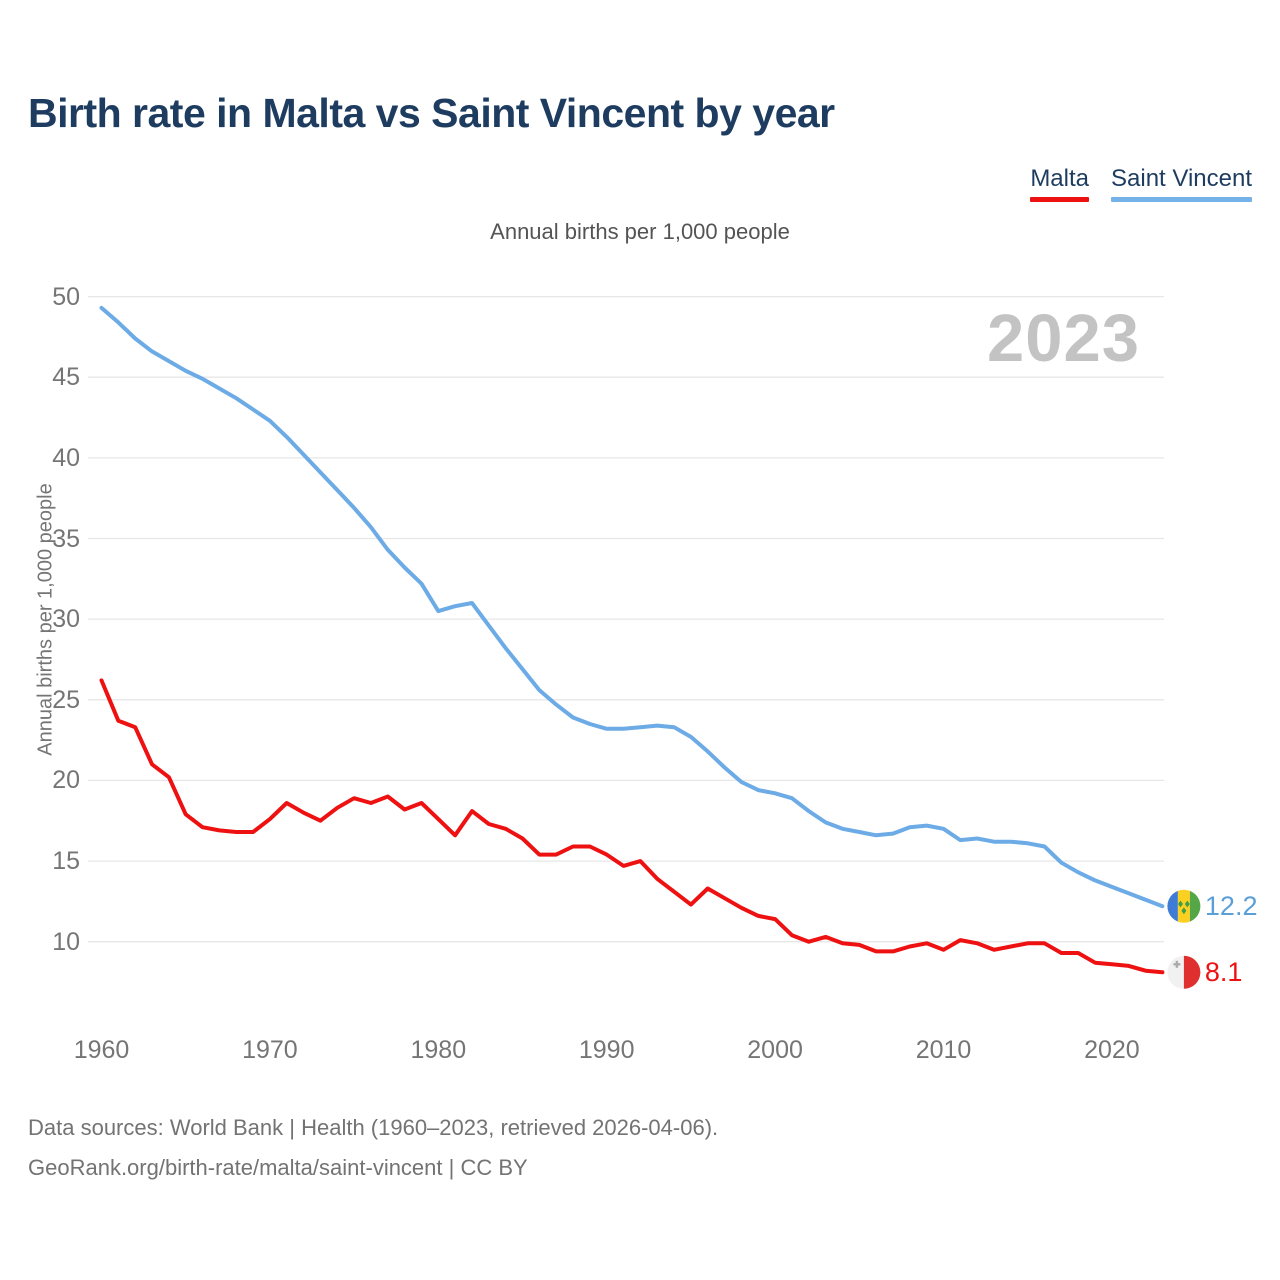 The image size is (1280, 1280). I want to click on chart-subtitle: Annual births per 1,000 people, so click(640, 231).